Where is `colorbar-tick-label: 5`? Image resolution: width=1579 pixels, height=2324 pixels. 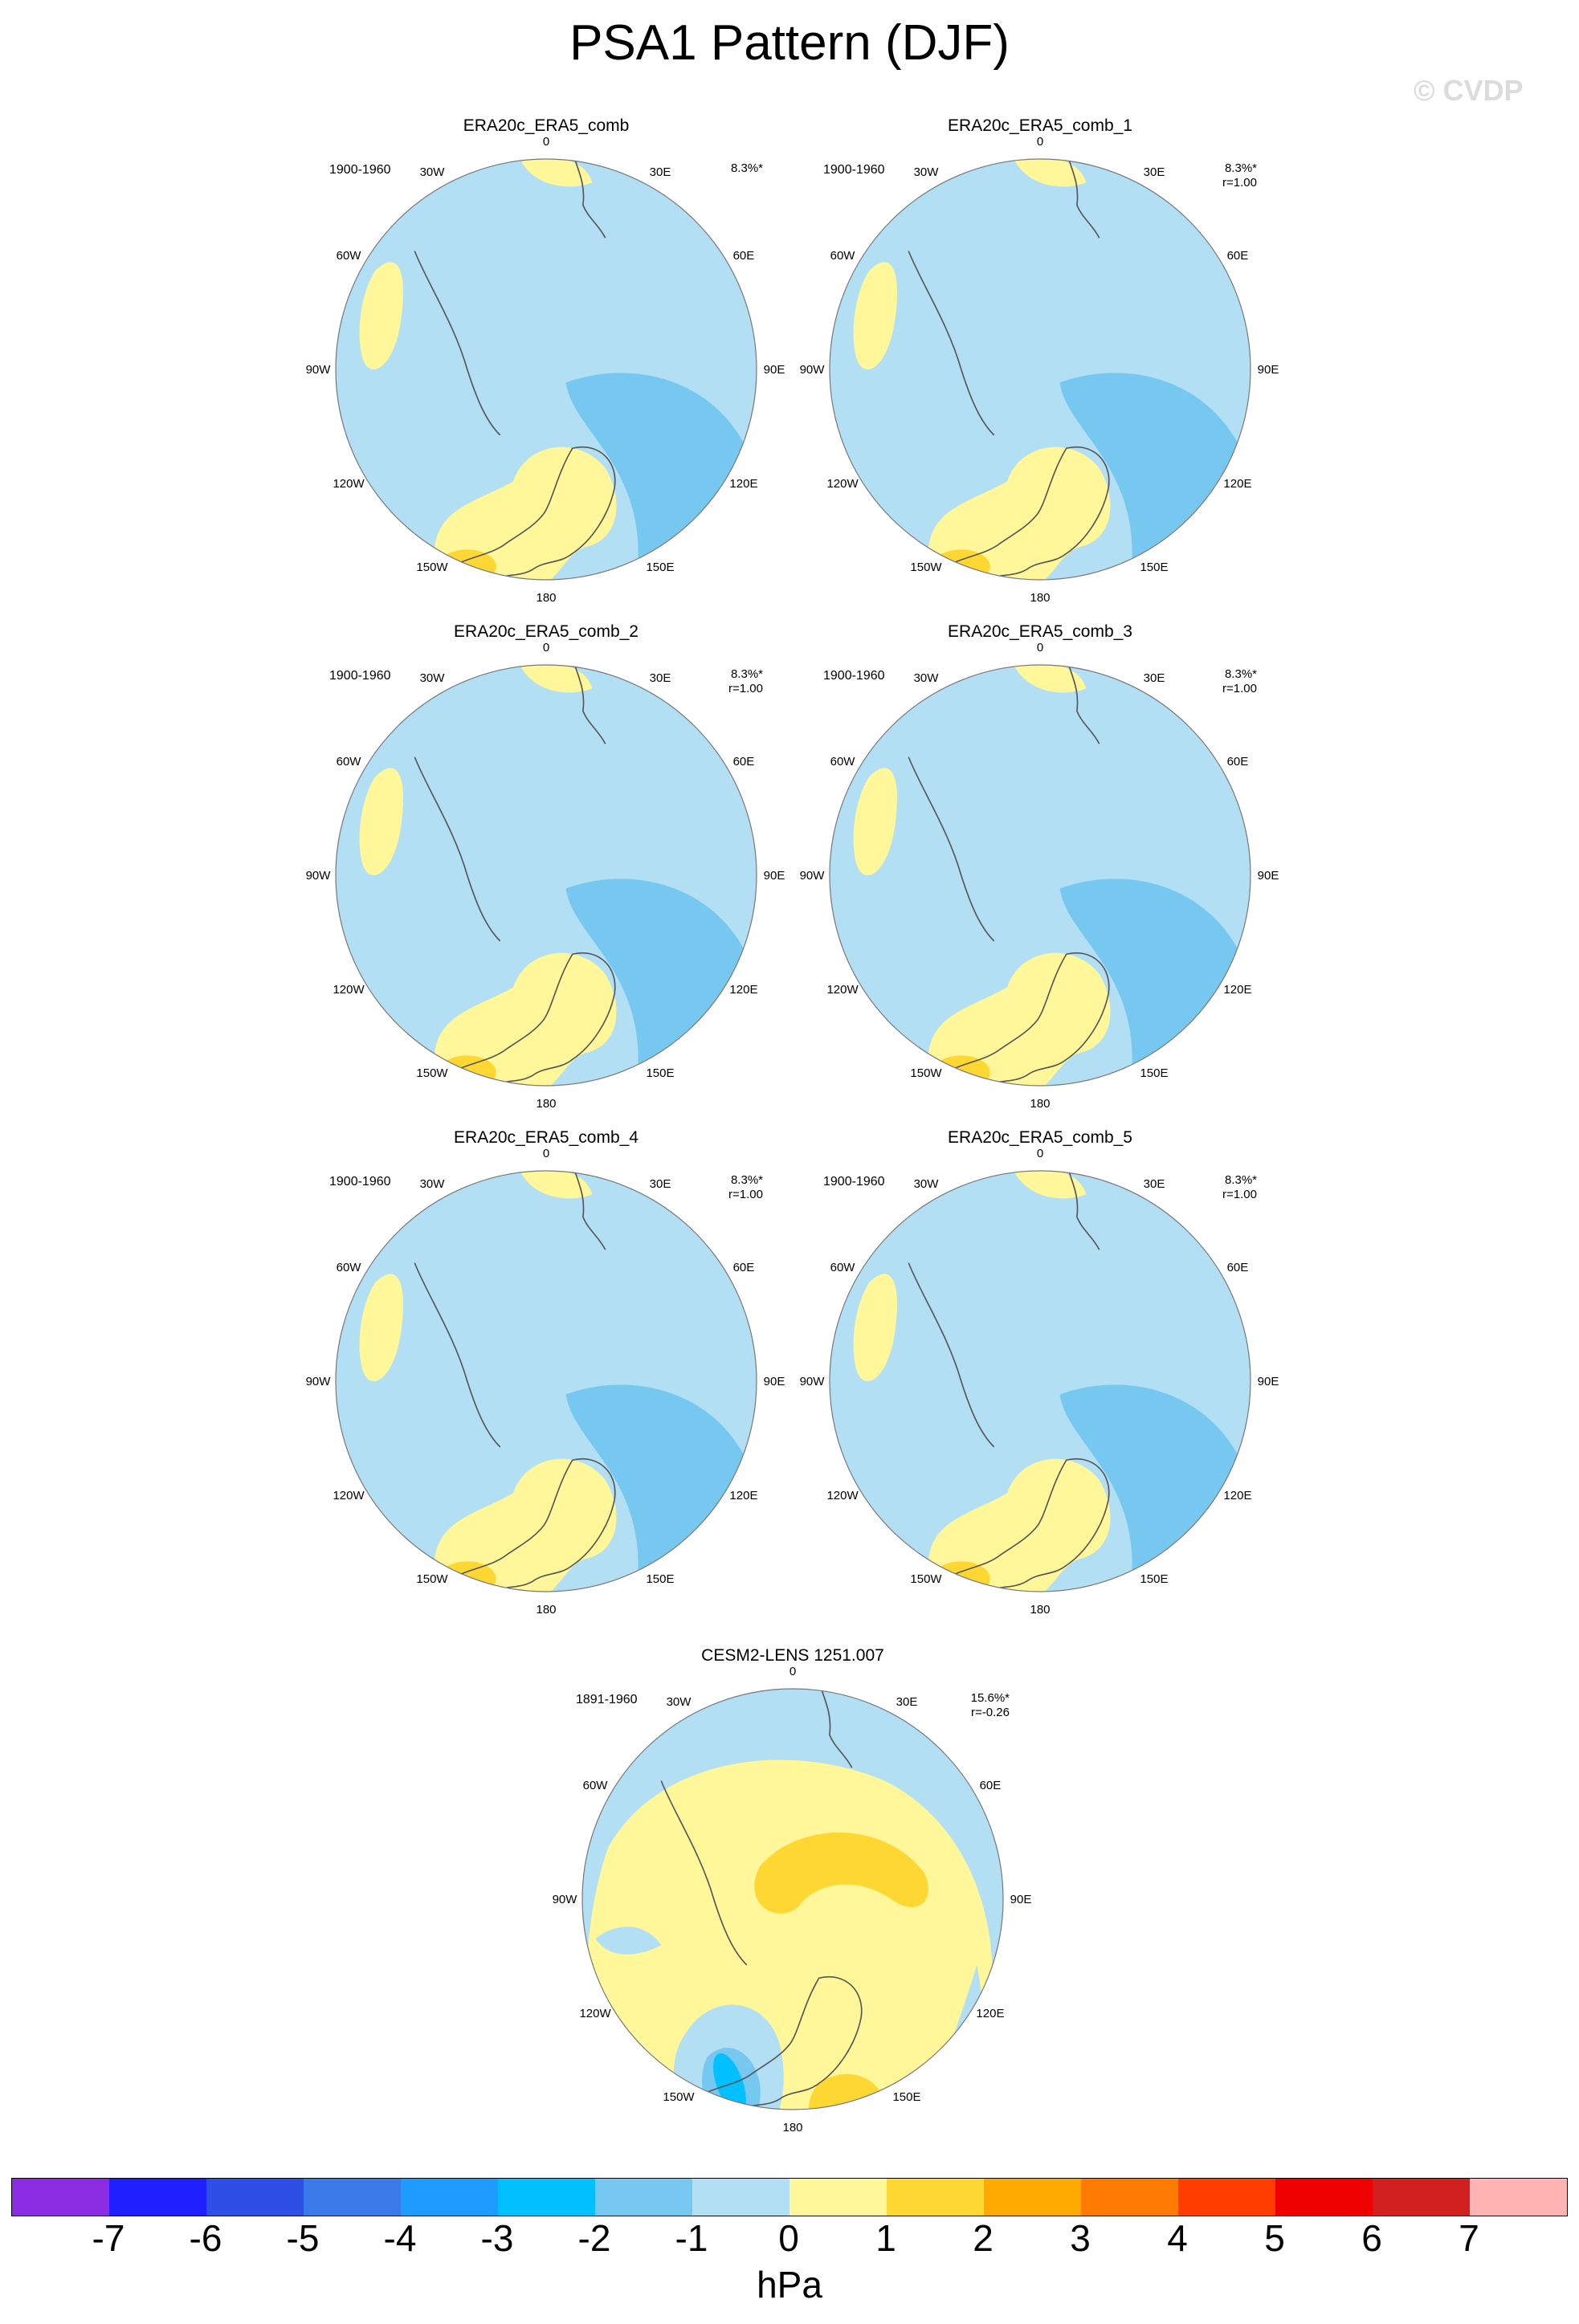
colorbar-tick-label: 5 is located at coordinates (1274, 2238).